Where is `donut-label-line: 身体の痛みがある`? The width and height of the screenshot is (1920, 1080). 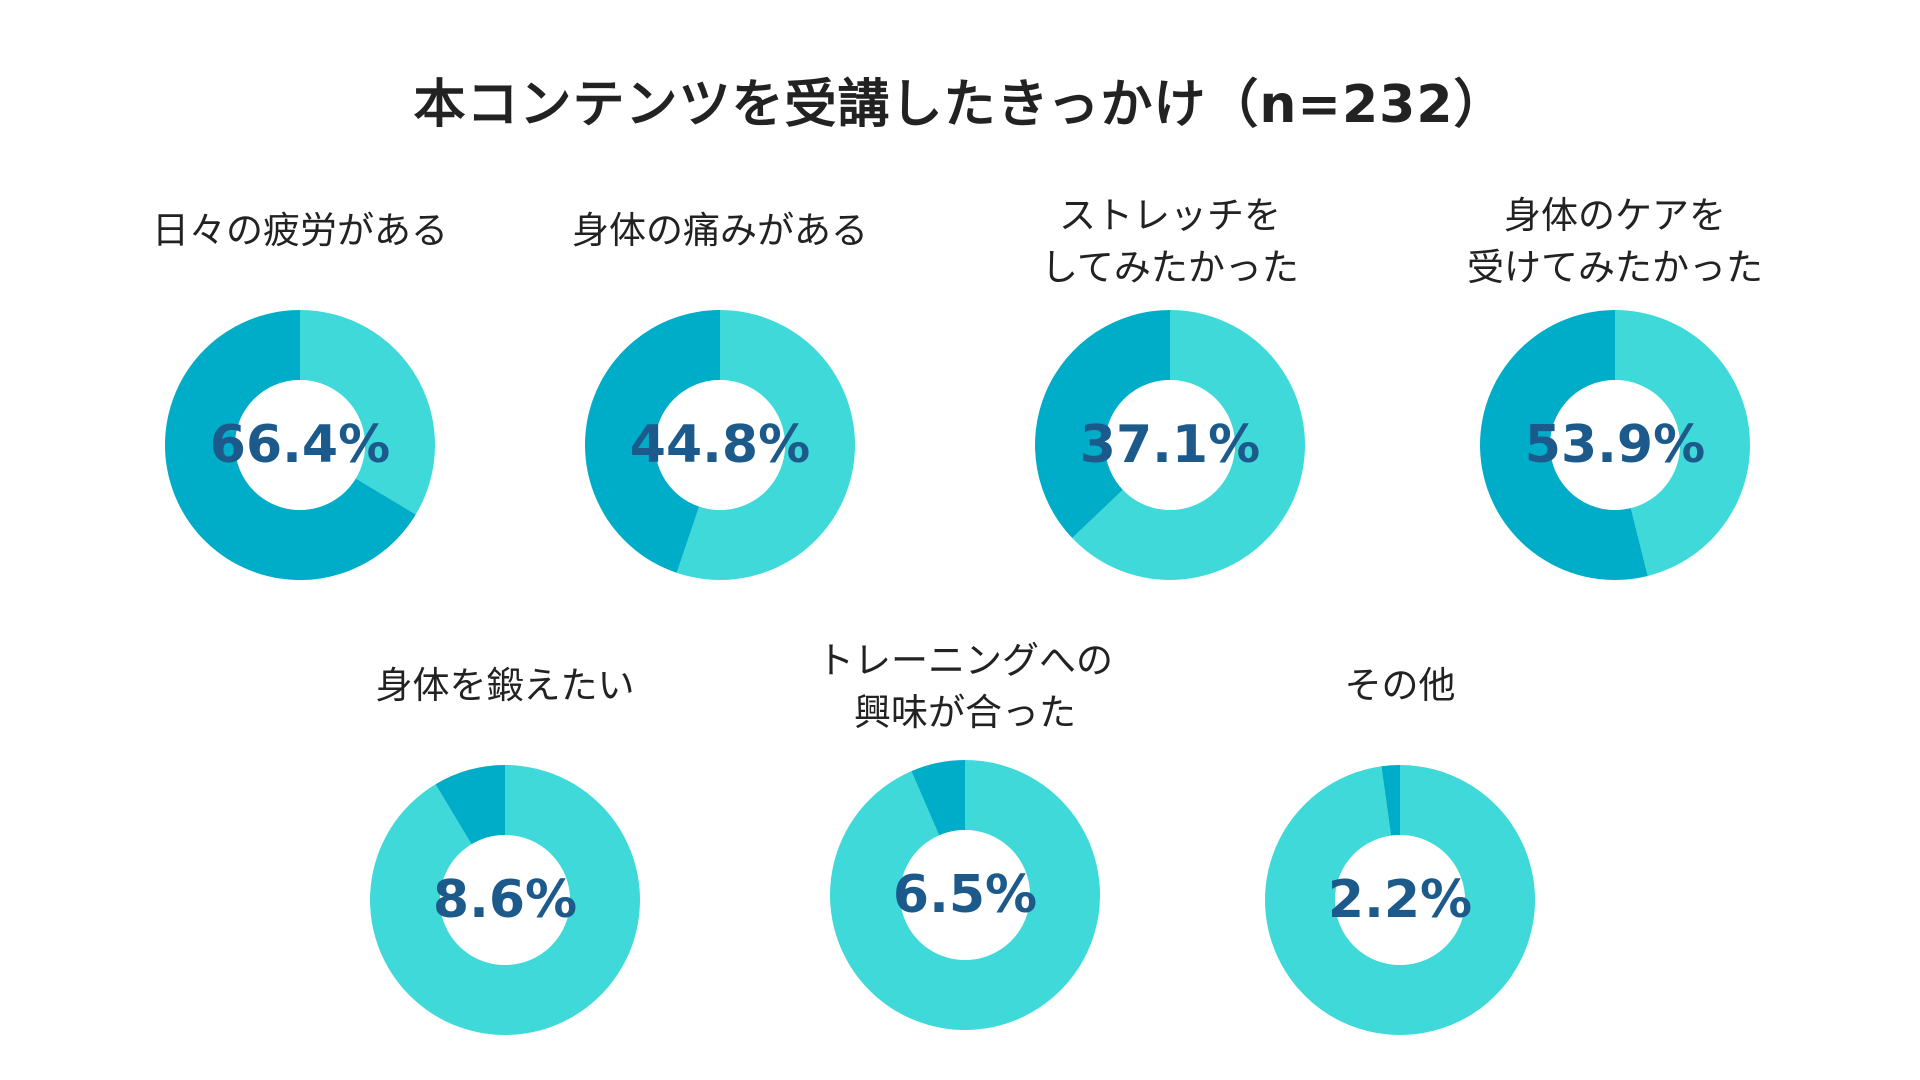 donut-label-line: 身体の痛みがある is located at coordinates (720, 230).